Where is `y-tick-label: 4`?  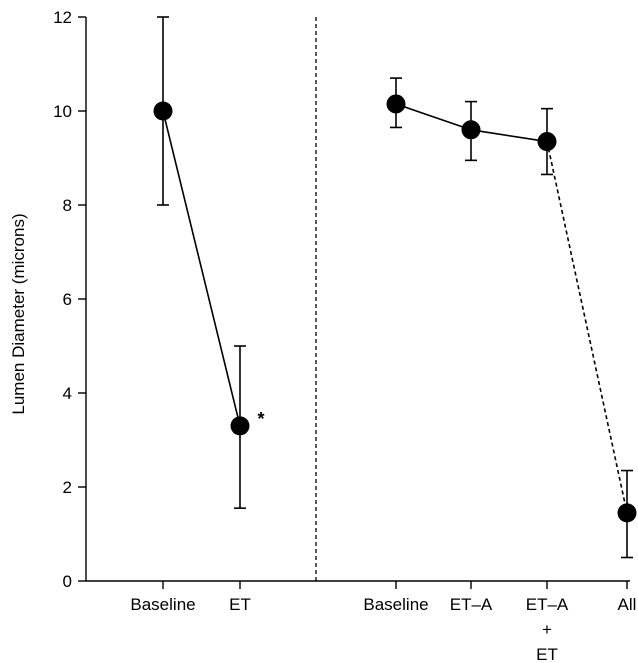
y-tick-label: 4 is located at coordinates (67, 393).